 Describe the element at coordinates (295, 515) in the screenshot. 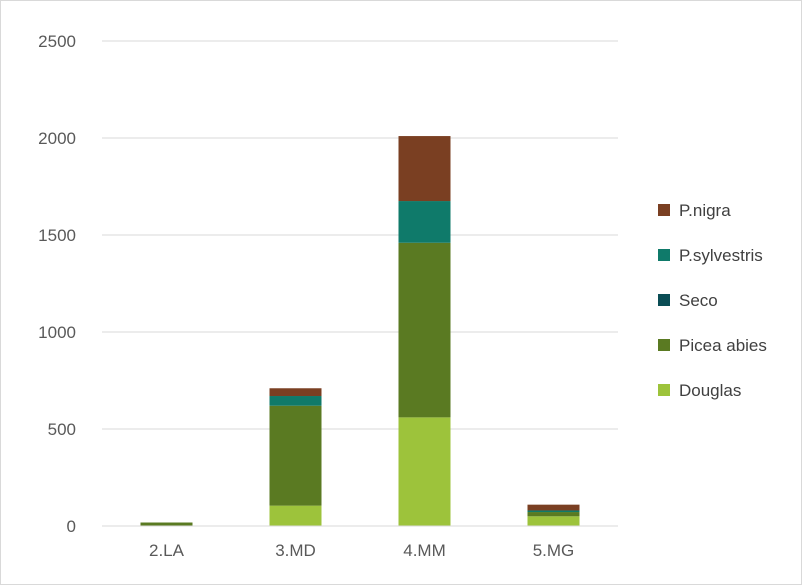

I see `bar-segment-douglas-3-md` at that location.